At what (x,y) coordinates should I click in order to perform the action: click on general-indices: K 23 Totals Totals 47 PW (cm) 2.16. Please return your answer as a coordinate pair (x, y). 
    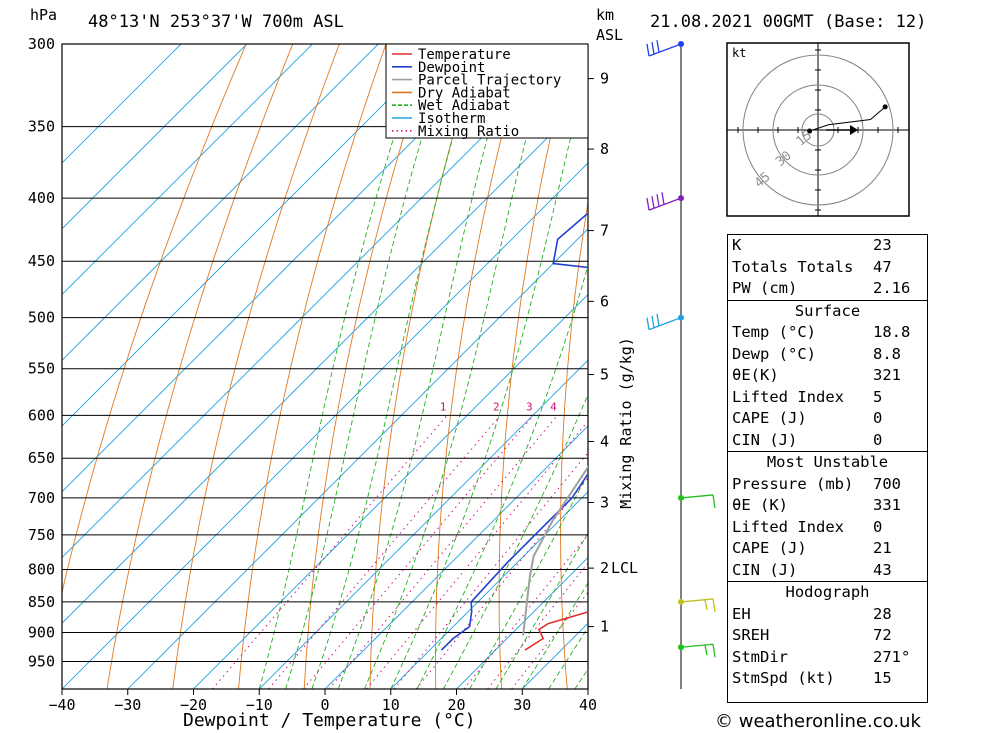
    Looking at the image, I should click on (827, 267).